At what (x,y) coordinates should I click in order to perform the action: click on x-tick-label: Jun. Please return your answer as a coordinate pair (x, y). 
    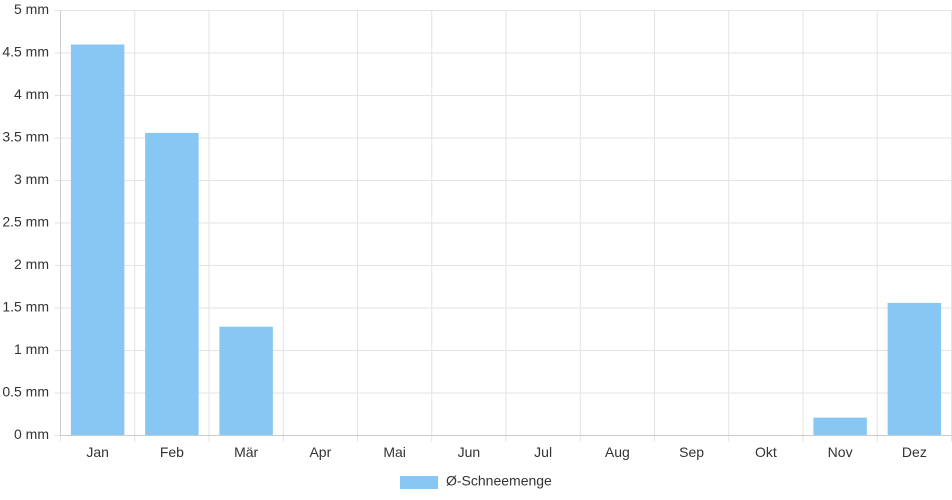
    Looking at the image, I should click on (469, 452).